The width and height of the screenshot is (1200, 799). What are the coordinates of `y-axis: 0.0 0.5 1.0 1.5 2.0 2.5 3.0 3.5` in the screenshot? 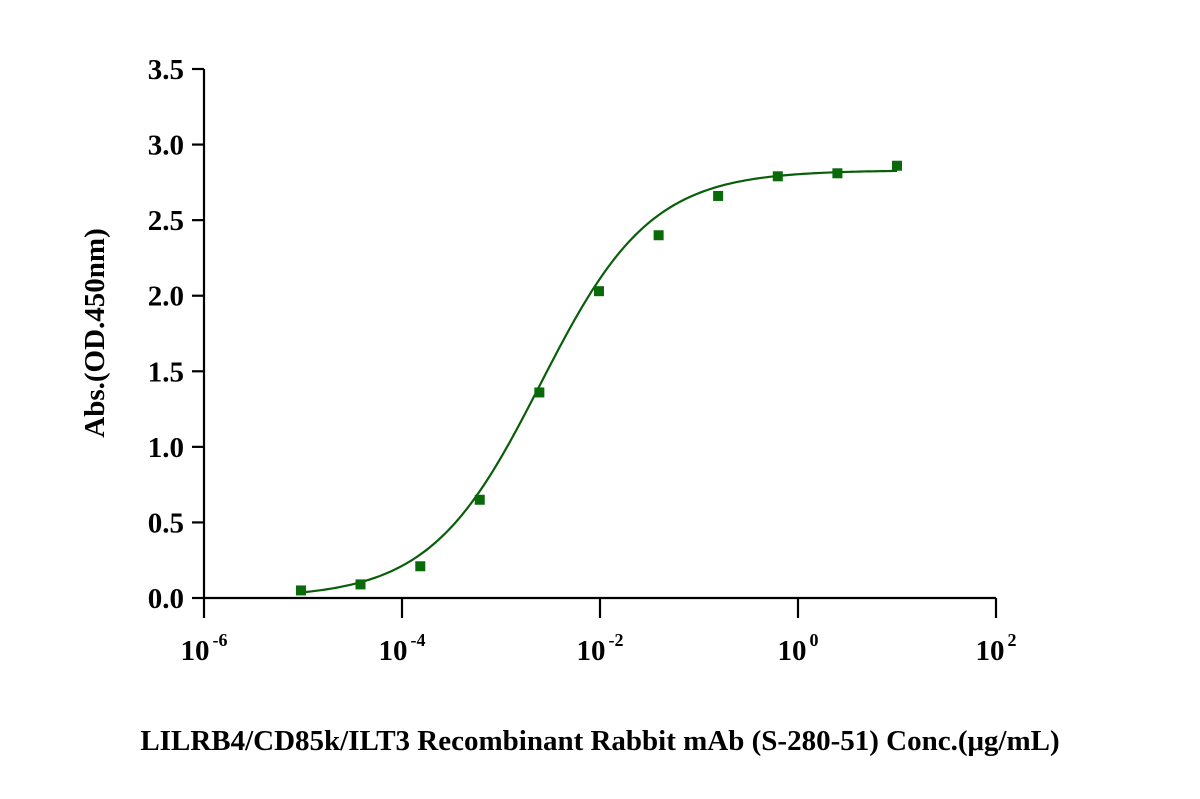 It's located at (177, 334).